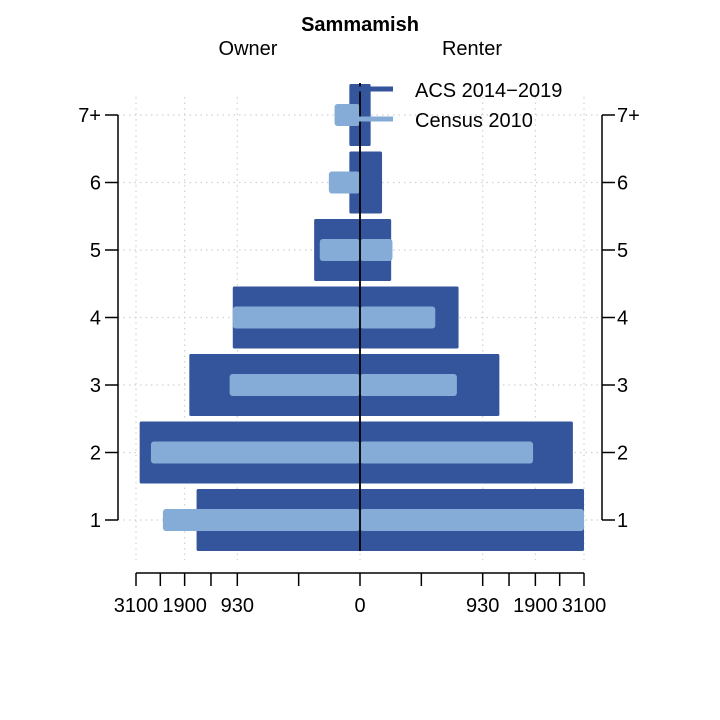  What do you see at coordinates (622, 386) in the screenshot?
I see `right-tick-label-3: 3` at bounding box center [622, 386].